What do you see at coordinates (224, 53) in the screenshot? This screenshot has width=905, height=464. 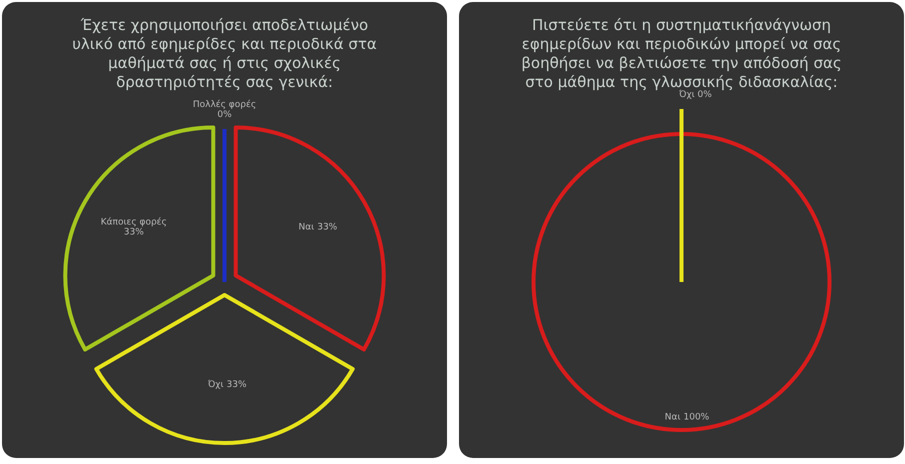 I see `chart-title: Έχετε χρησιμοποιήσει αποδελτιωμένο υλικό από εφημερίδες και περιοδικά στα μαθήματά σας ή στις σχολικές δραστηριότητές σας γενικά:` at bounding box center [224, 53].